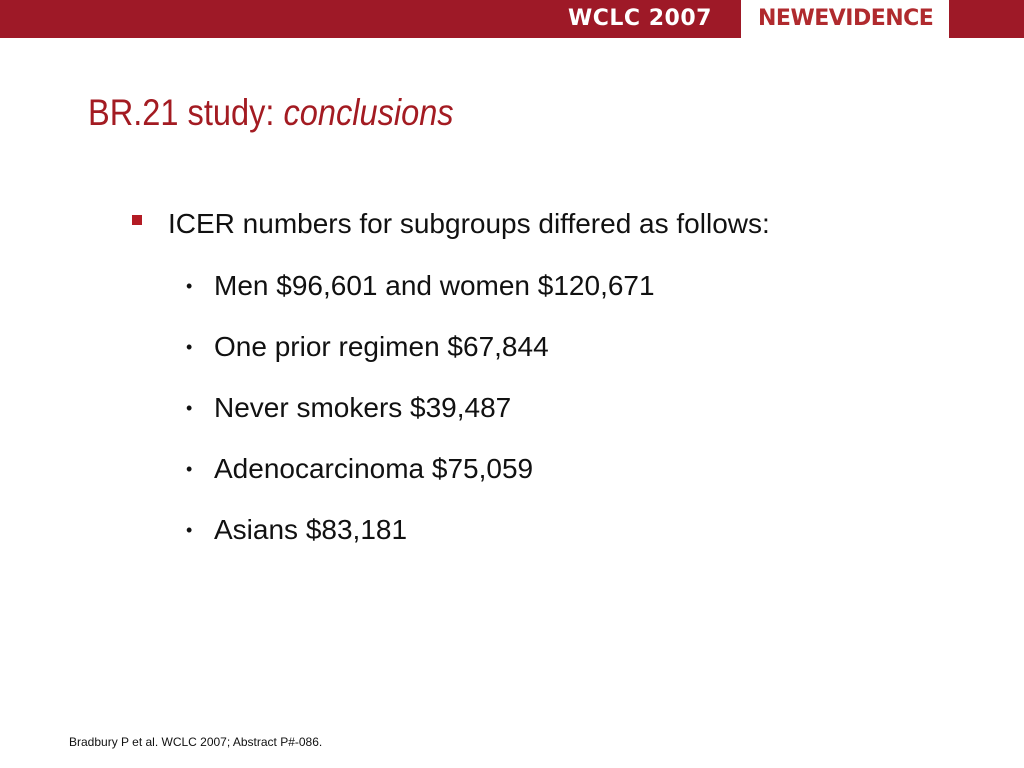  What do you see at coordinates (311, 529) in the screenshot?
I see `sub-bullet-text: Asians $83,181` at bounding box center [311, 529].